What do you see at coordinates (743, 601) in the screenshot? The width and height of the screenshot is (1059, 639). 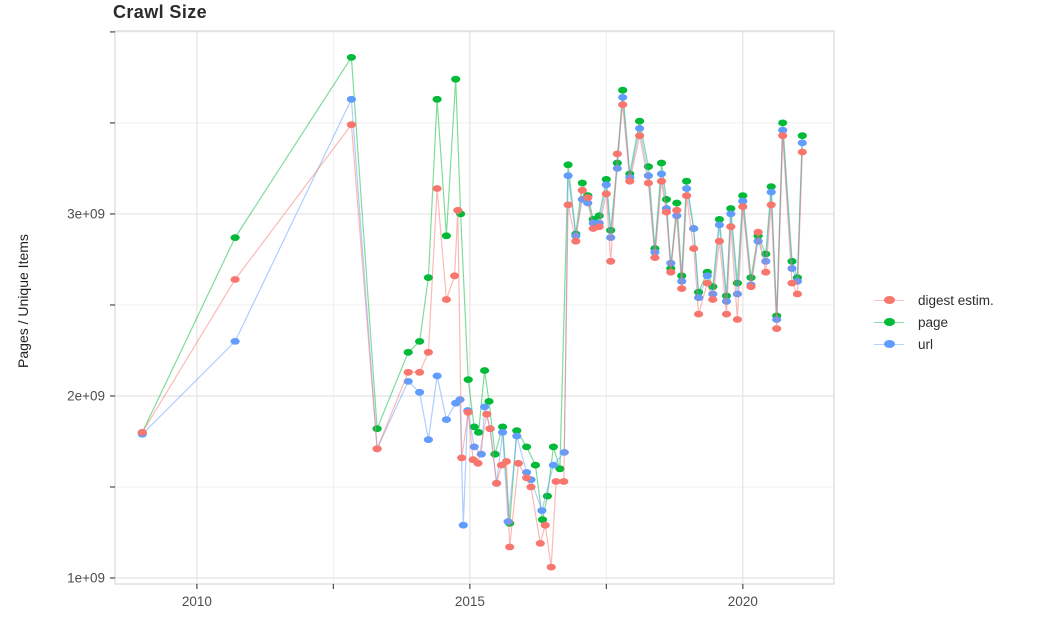 I see `x-tick-label: 2020` at bounding box center [743, 601].